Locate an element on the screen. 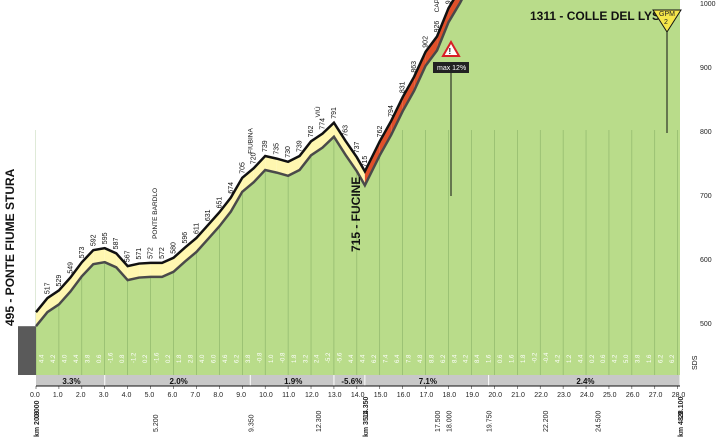  gradient-band-bg is located at coordinates (358, 380).